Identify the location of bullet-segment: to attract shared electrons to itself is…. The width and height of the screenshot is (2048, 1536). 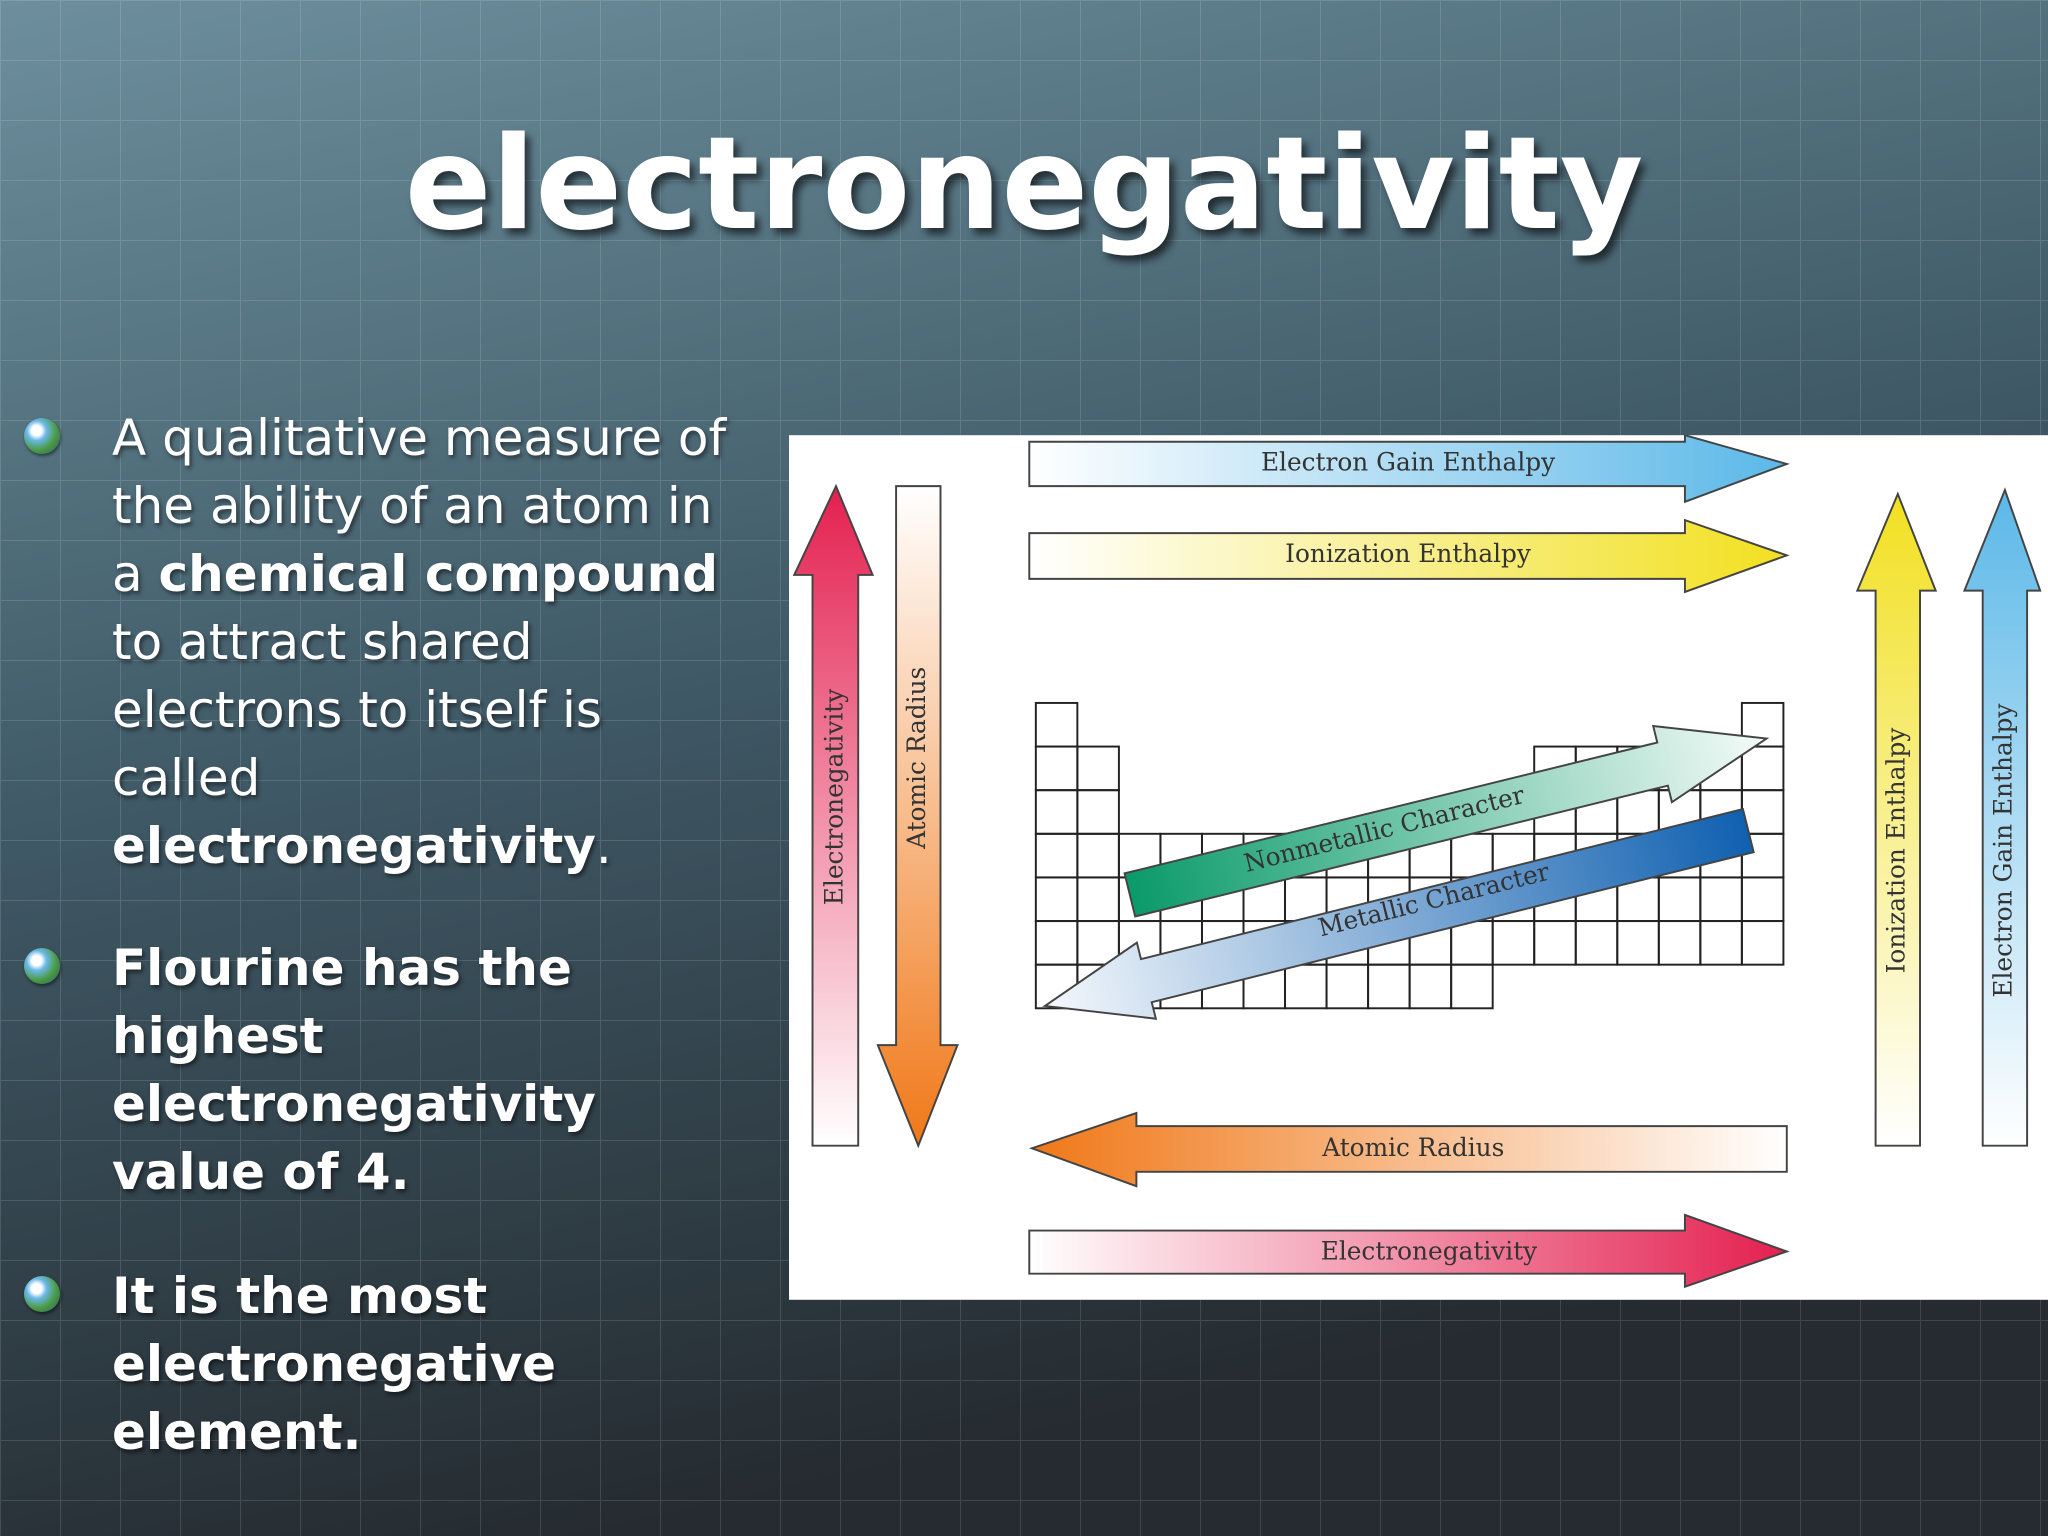
(357, 710).